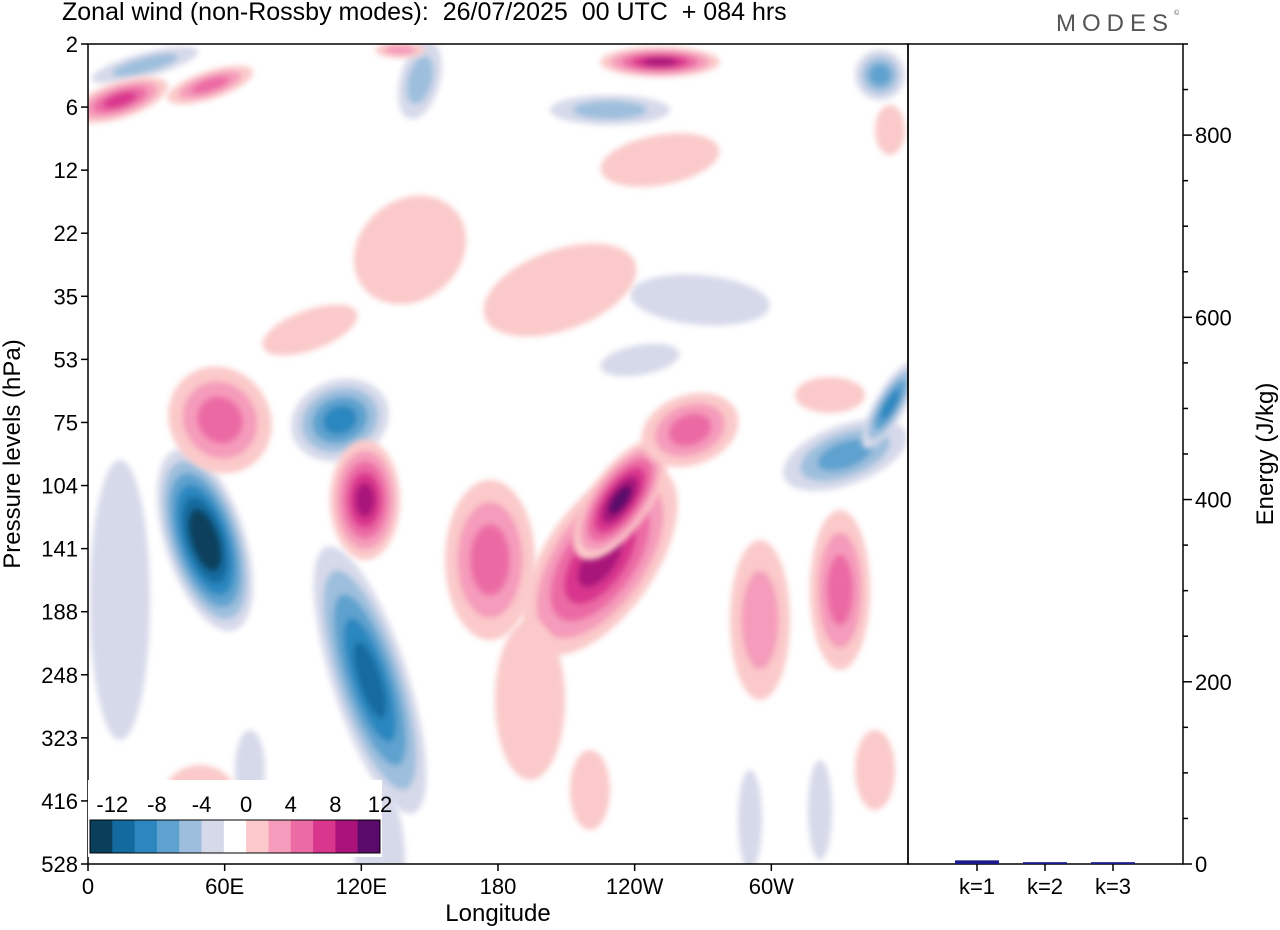 This screenshot has height=930, width=1280. Describe the element at coordinates (59, 612) in the screenshot. I see `y-tick-label: 188` at that location.